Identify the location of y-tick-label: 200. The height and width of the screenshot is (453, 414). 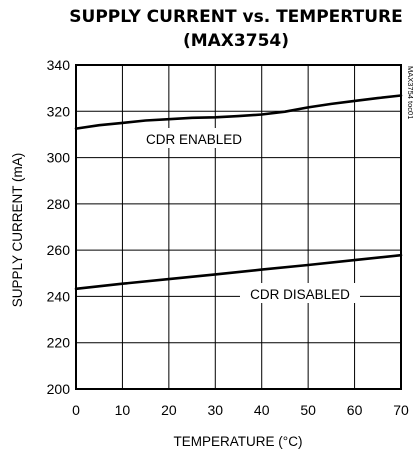
(59, 389).